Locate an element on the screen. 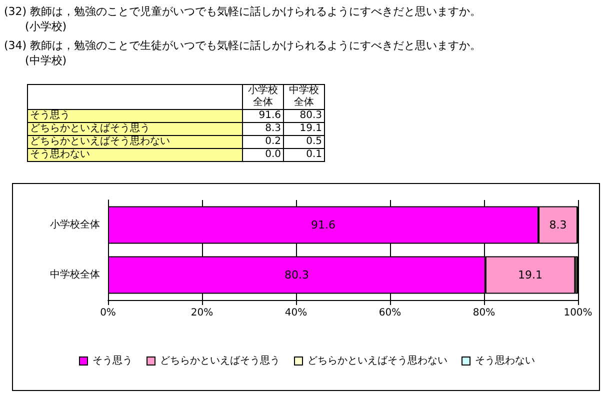 The height and width of the screenshot is (396, 614). data-label: 91.6 is located at coordinates (323, 225).